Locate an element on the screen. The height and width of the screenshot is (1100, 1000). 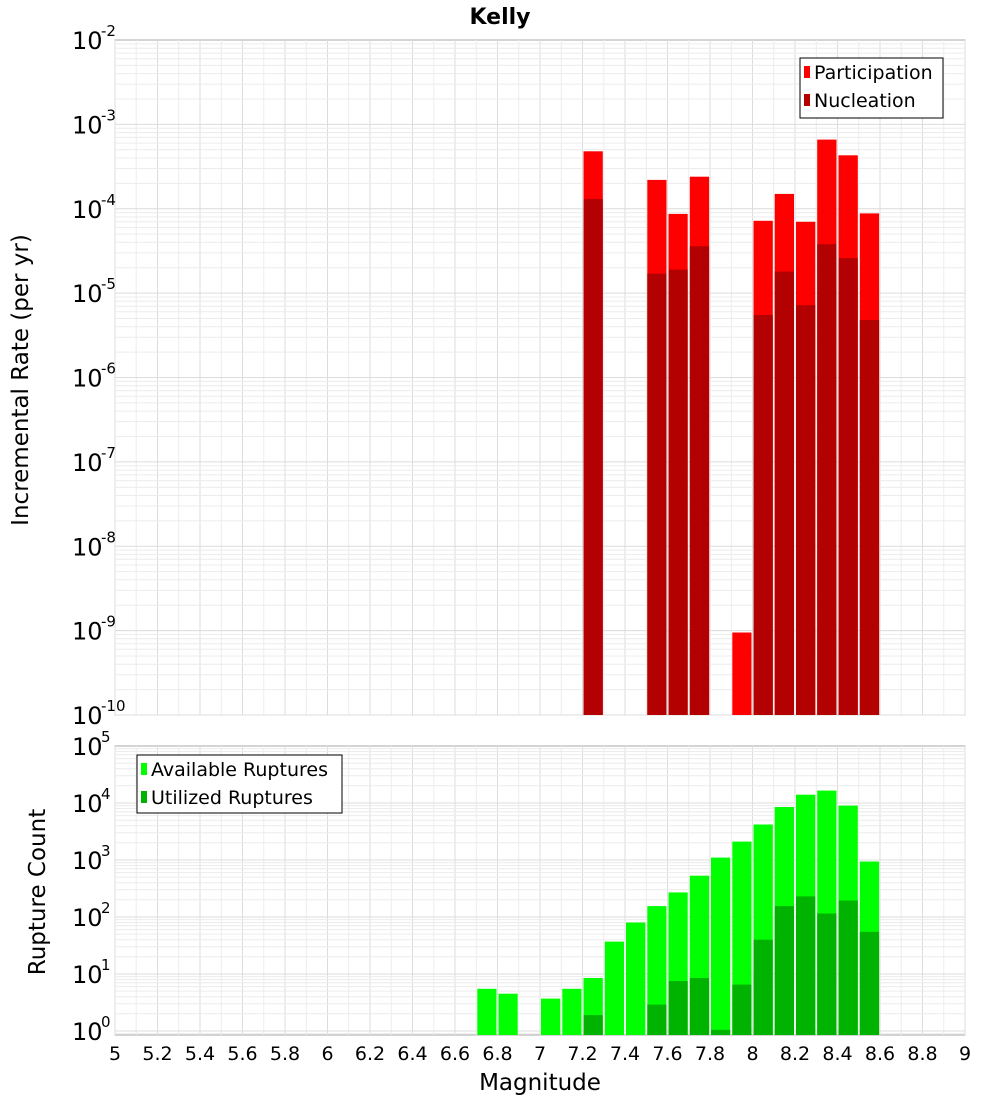
y-tick-exponent: 0 is located at coordinates (106, 1022).